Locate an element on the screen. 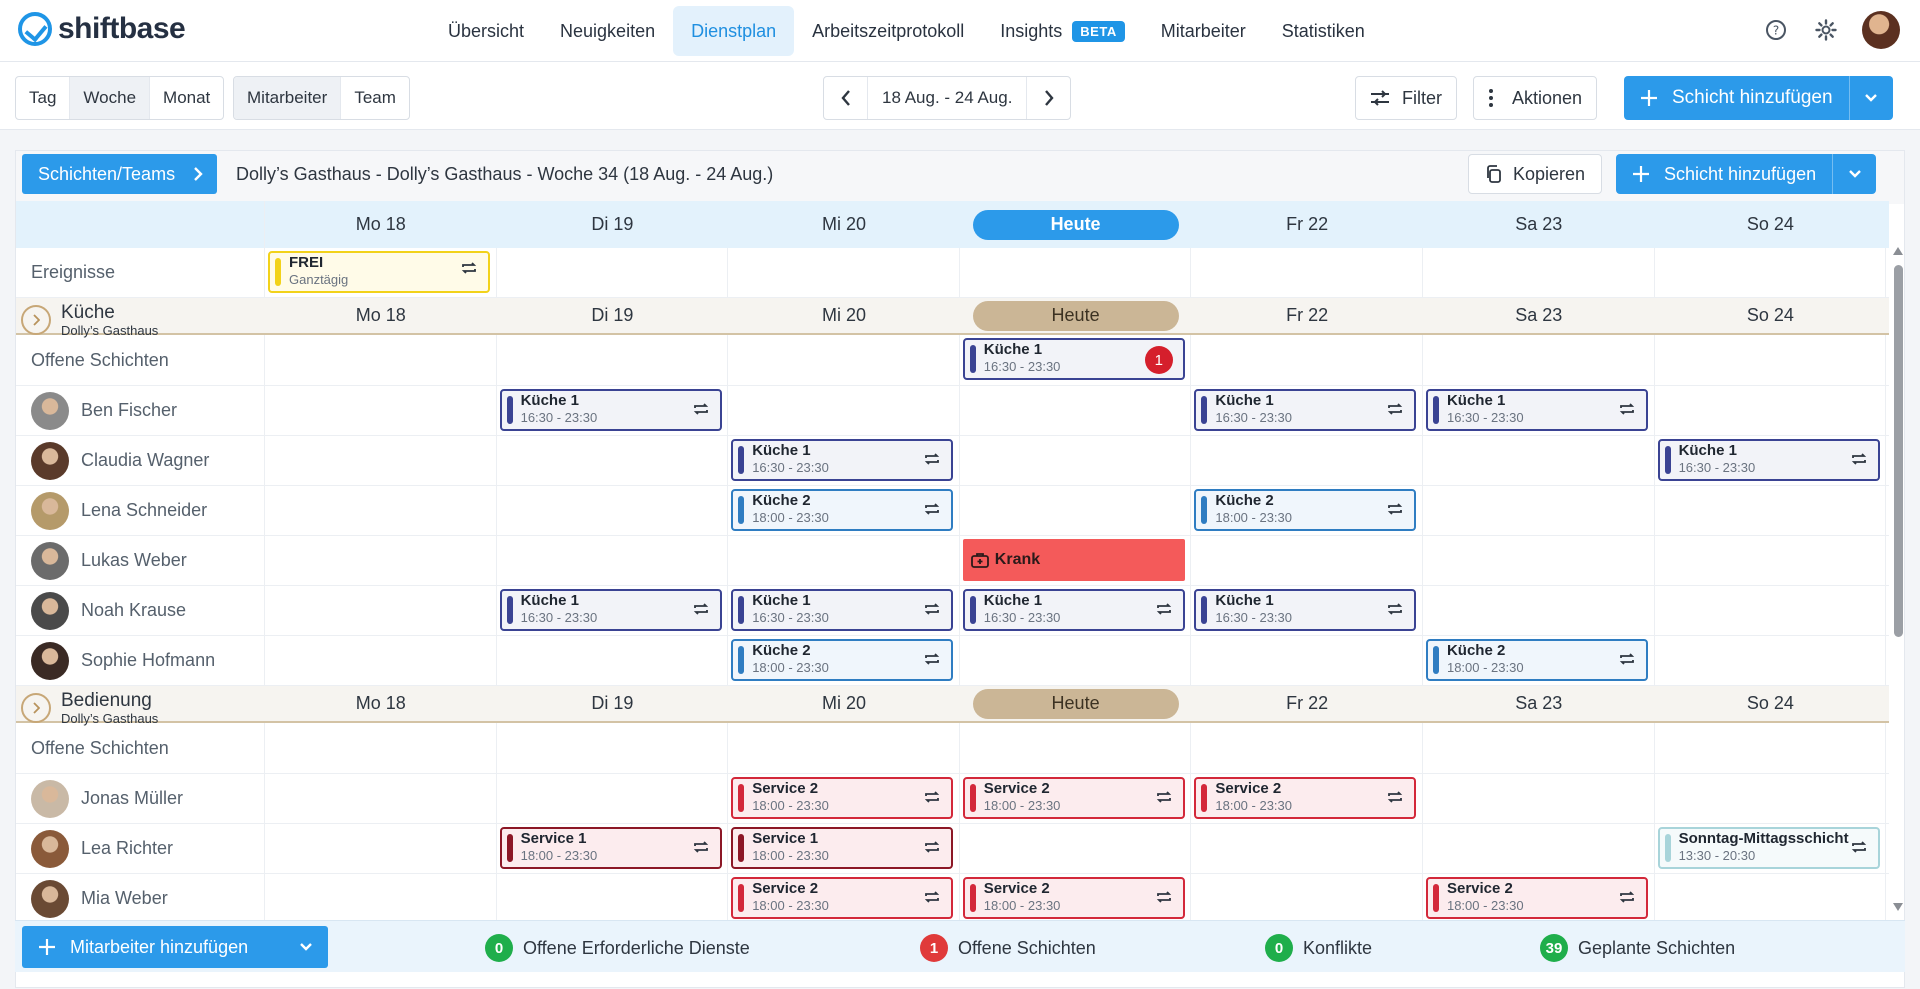 The height and width of the screenshot is (989, 1920). actions-button: Aktionen is located at coordinates (1535, 98).